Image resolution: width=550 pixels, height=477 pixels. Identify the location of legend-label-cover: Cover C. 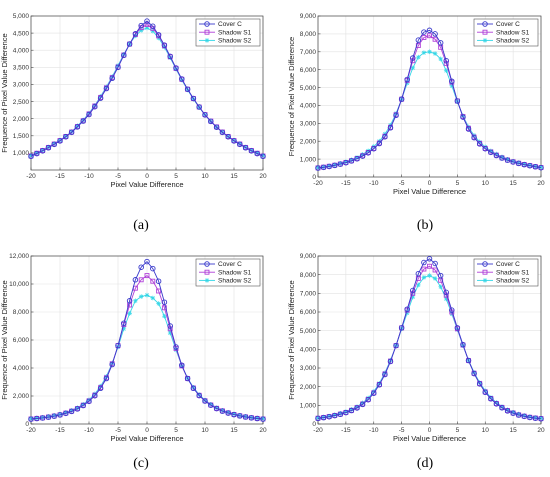
(230, 24).